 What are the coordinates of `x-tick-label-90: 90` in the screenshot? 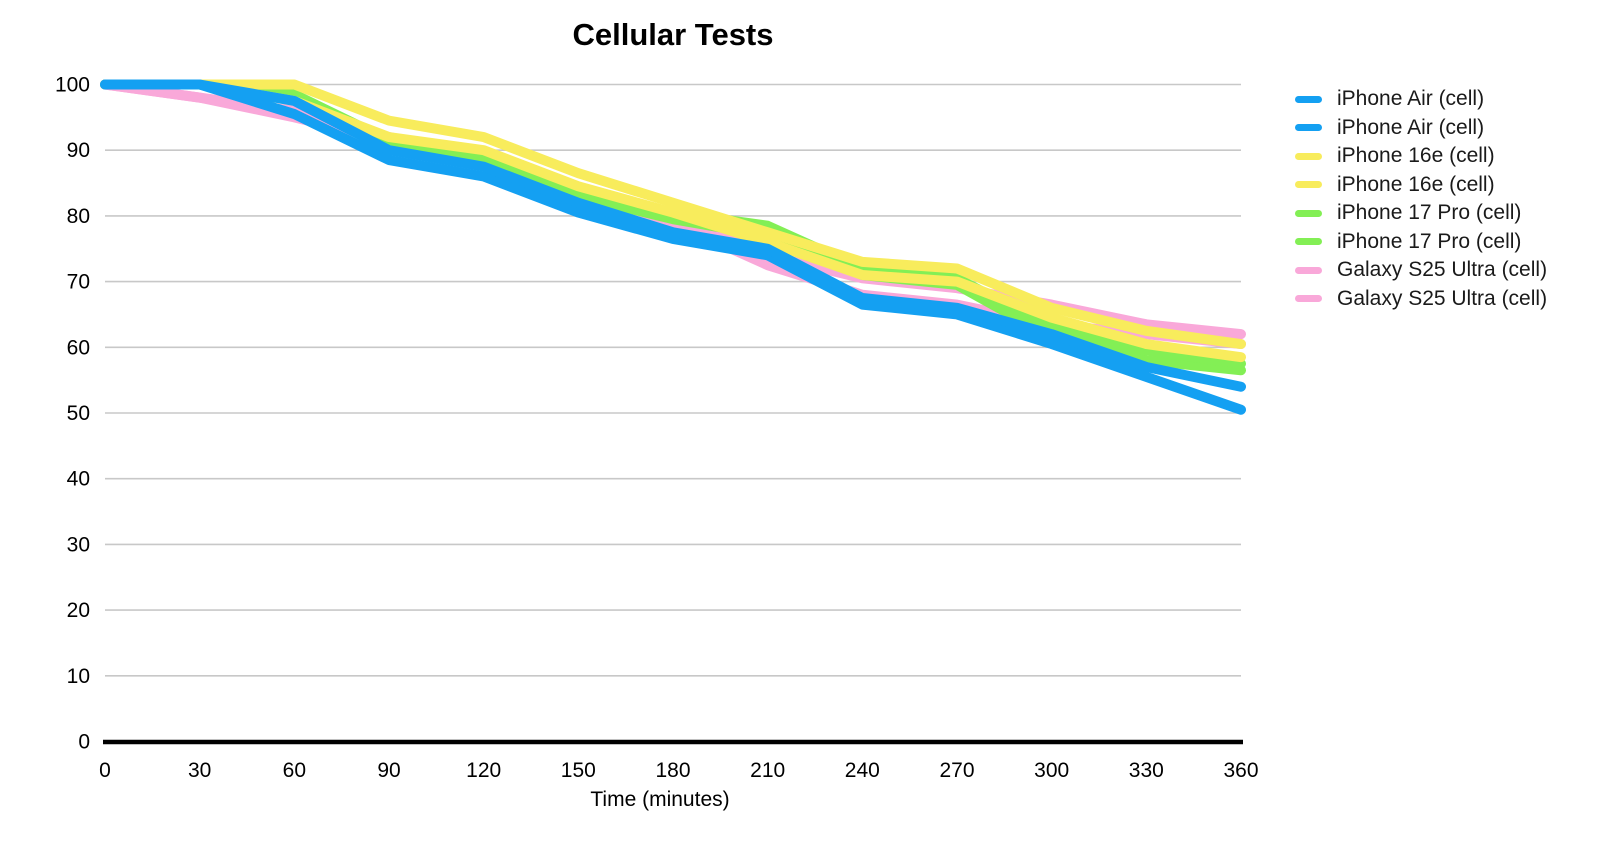 It's located at (388, 770).